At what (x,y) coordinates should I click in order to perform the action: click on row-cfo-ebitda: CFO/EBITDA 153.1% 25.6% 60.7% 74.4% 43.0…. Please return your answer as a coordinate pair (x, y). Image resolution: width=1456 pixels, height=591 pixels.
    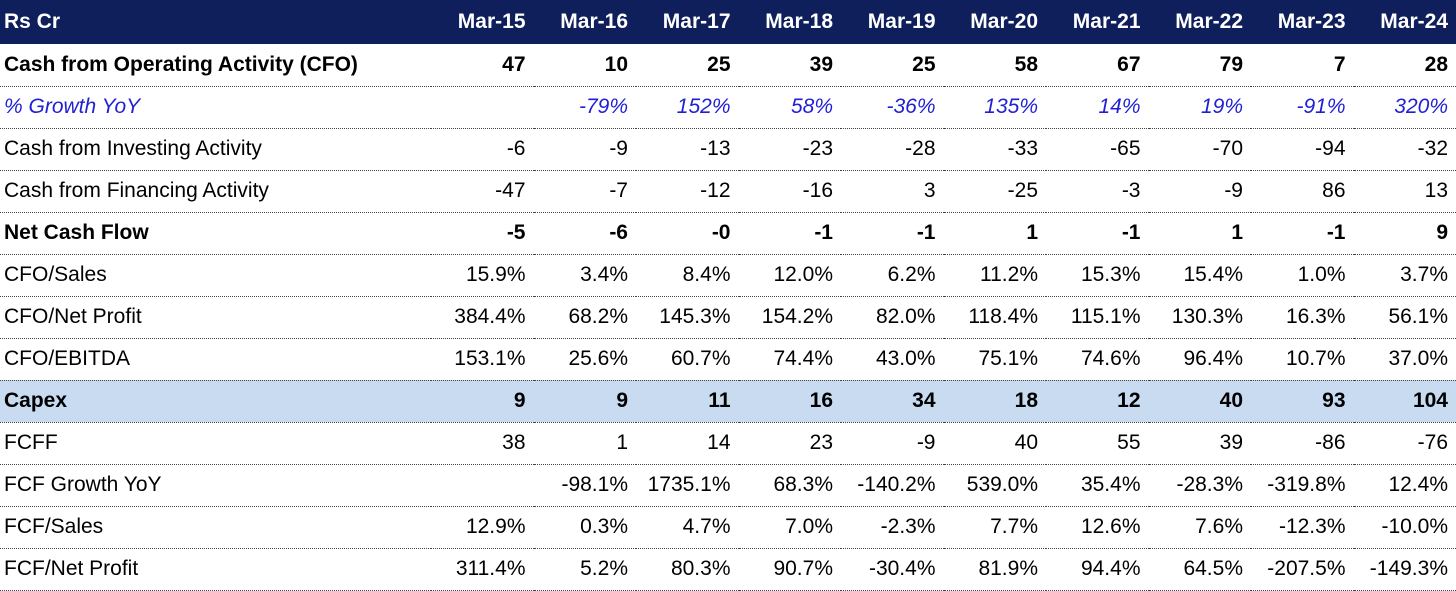
    Looking at the image, I should click on (728, 359).